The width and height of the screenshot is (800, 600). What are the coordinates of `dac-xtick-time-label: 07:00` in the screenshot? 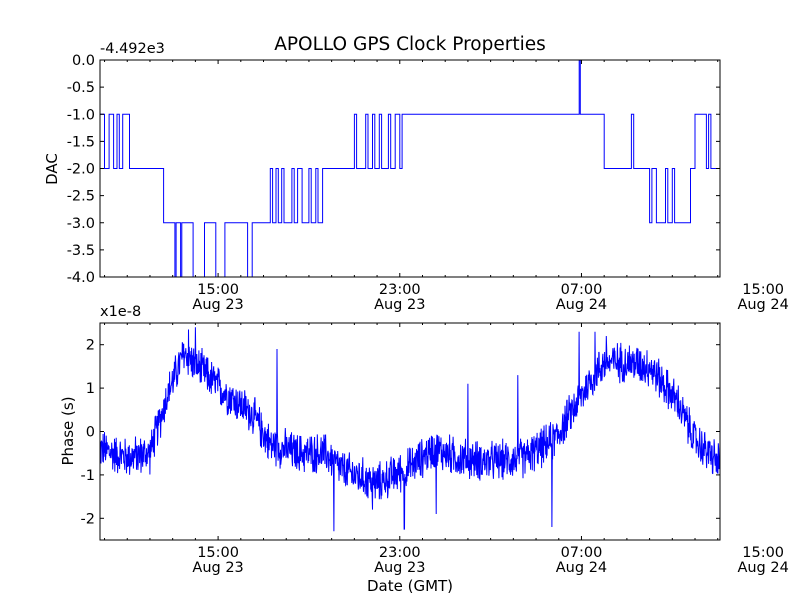 It's located at (582, 290).